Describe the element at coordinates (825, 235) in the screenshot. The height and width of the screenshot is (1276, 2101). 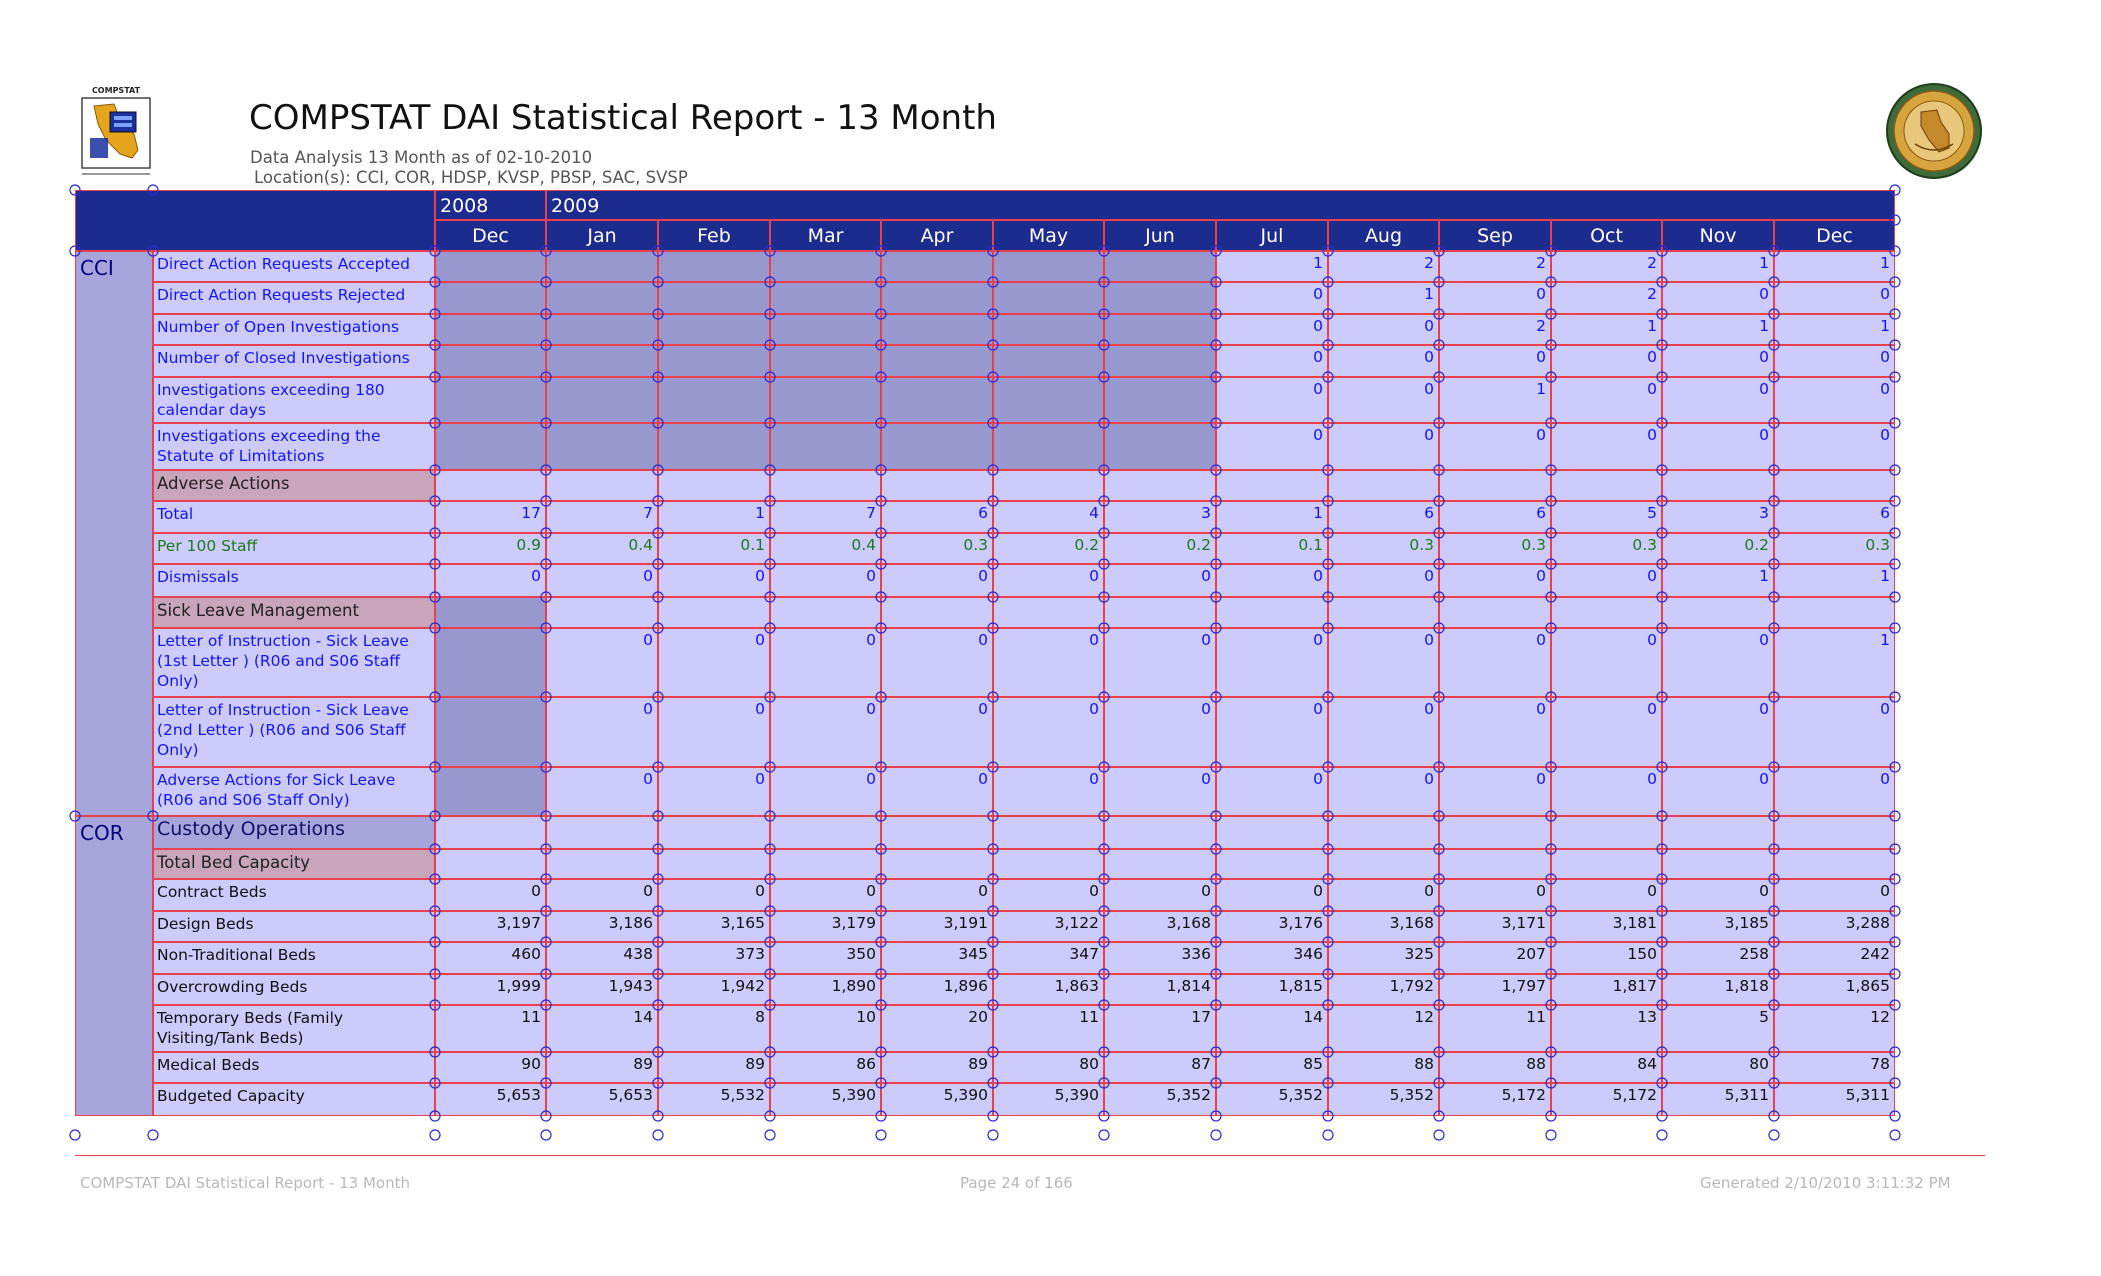
I see `month-header: Mar` at that location.